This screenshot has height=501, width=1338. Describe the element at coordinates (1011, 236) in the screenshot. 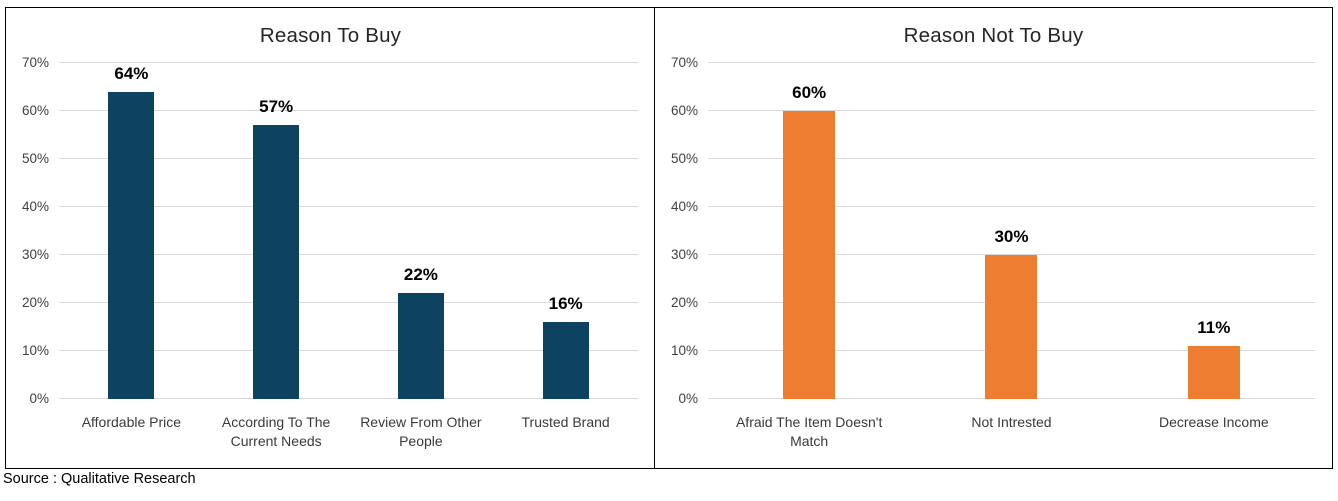

I see `value-label-not-intrested: 30%` at that location.